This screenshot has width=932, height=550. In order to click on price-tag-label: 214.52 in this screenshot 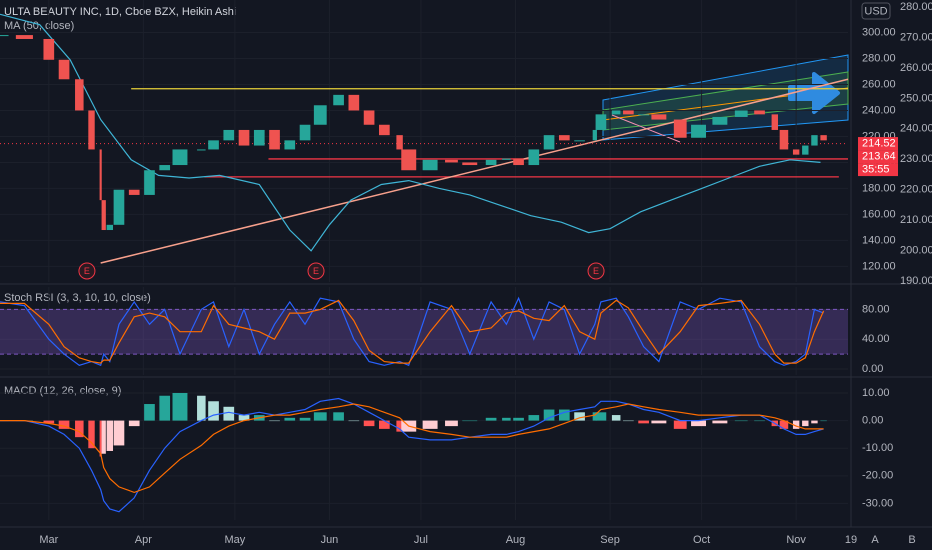, I will do `click(879, 143)`.